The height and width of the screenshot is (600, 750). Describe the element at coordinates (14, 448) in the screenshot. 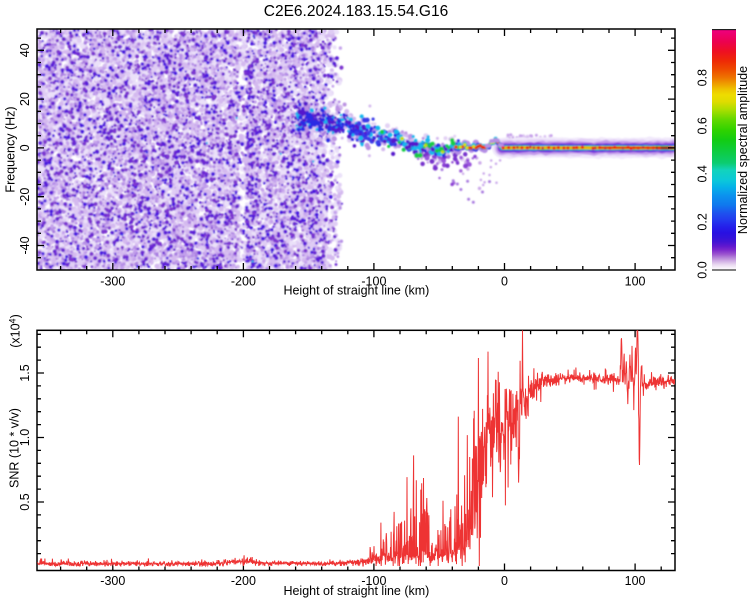

I see `svg-text: SNR (10 * v/v)` at that location.